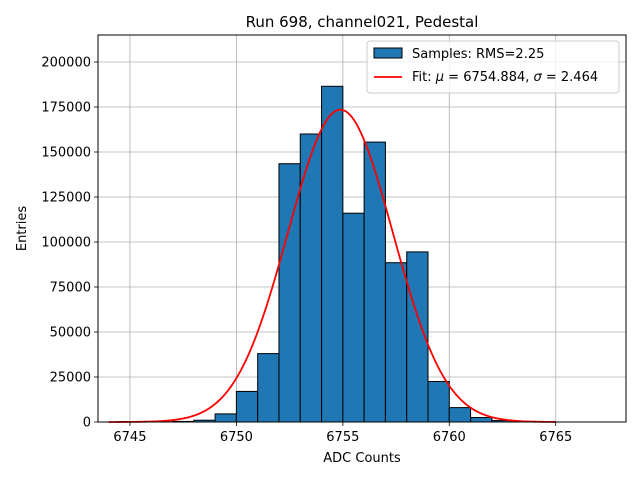 The width and height of the screenshot is (640, 480). What do you see at coordinates (362, 458) in the screenshot?
I see `x-axis-title: ADC Counts` at bounding box center [362, 458].